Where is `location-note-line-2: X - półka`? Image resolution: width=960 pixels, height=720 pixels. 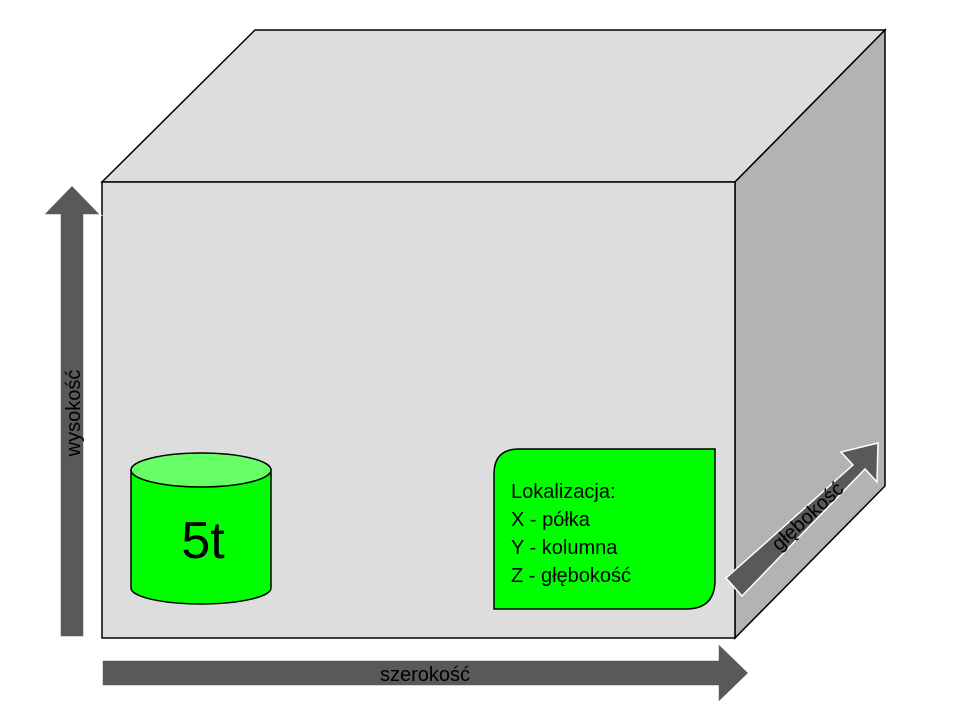 location-note-line-2: X - półka is located at coordinates (551, 520).